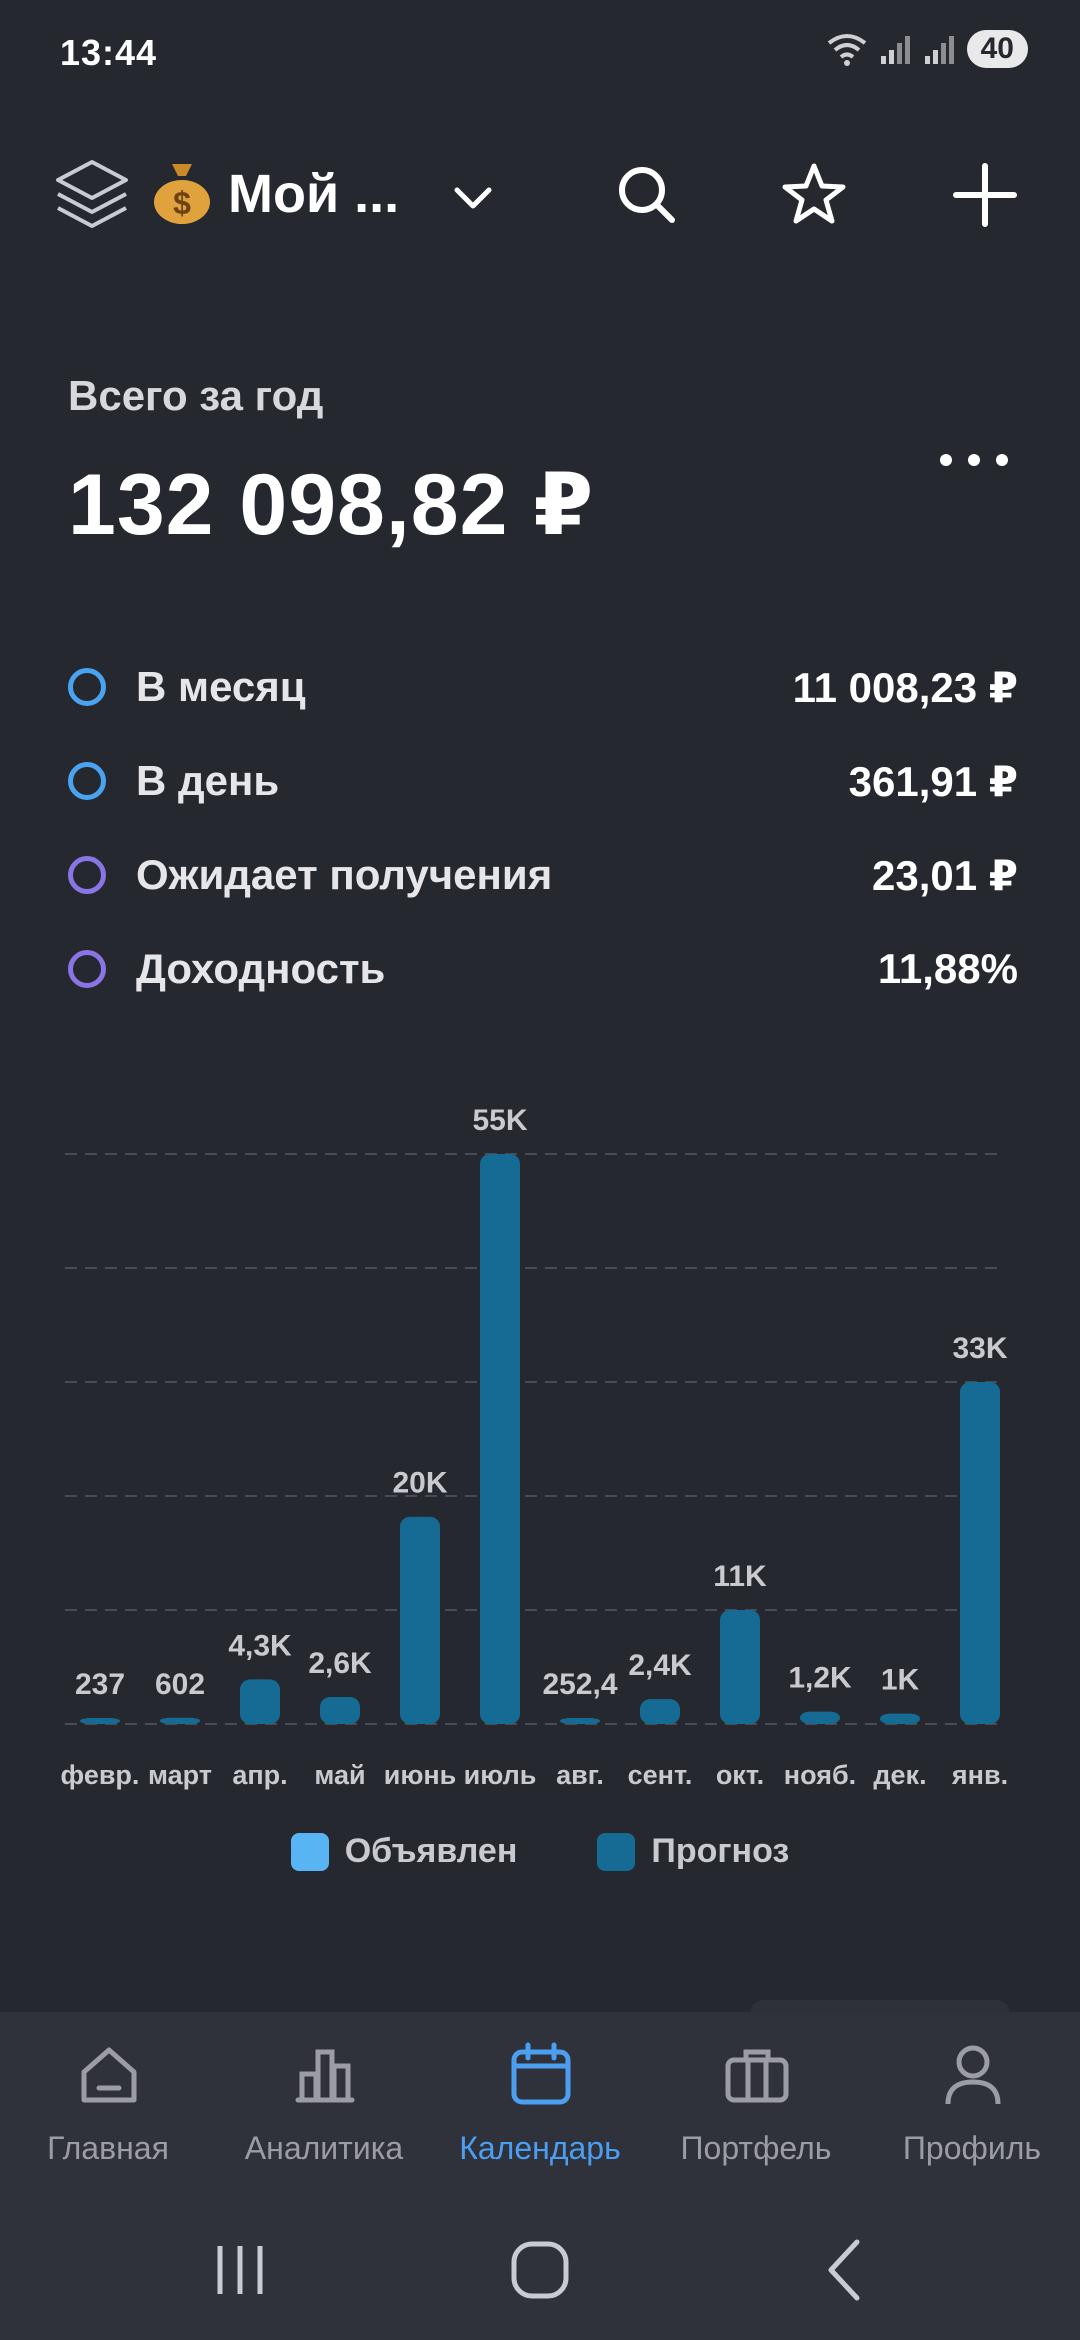  Describe the element at coordinates (540, 55) in the screenshot. I see `status-bar: 13:44 40` at that location.